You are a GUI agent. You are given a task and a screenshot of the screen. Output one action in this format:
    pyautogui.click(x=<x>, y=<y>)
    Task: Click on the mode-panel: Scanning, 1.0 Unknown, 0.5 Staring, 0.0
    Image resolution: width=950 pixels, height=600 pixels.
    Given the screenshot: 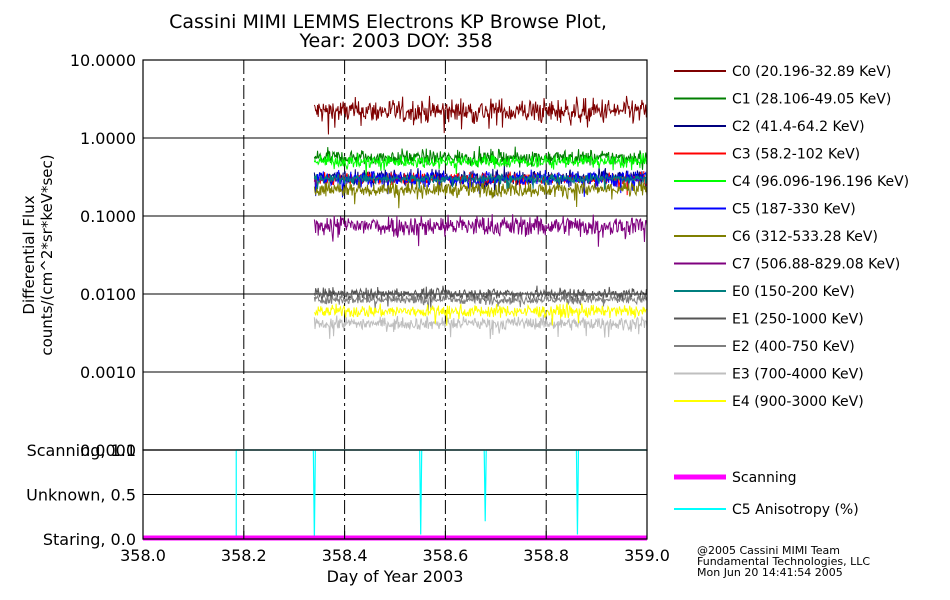 What is the action you would take?
    pyautogui.click(x=337, y=495)
    